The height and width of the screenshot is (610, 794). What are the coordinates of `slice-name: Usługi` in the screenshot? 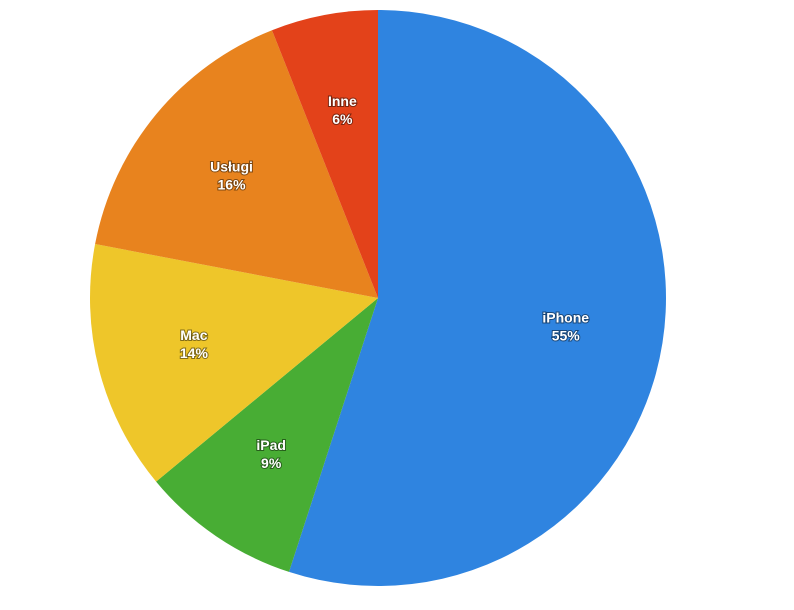 It's located at (231, 167).